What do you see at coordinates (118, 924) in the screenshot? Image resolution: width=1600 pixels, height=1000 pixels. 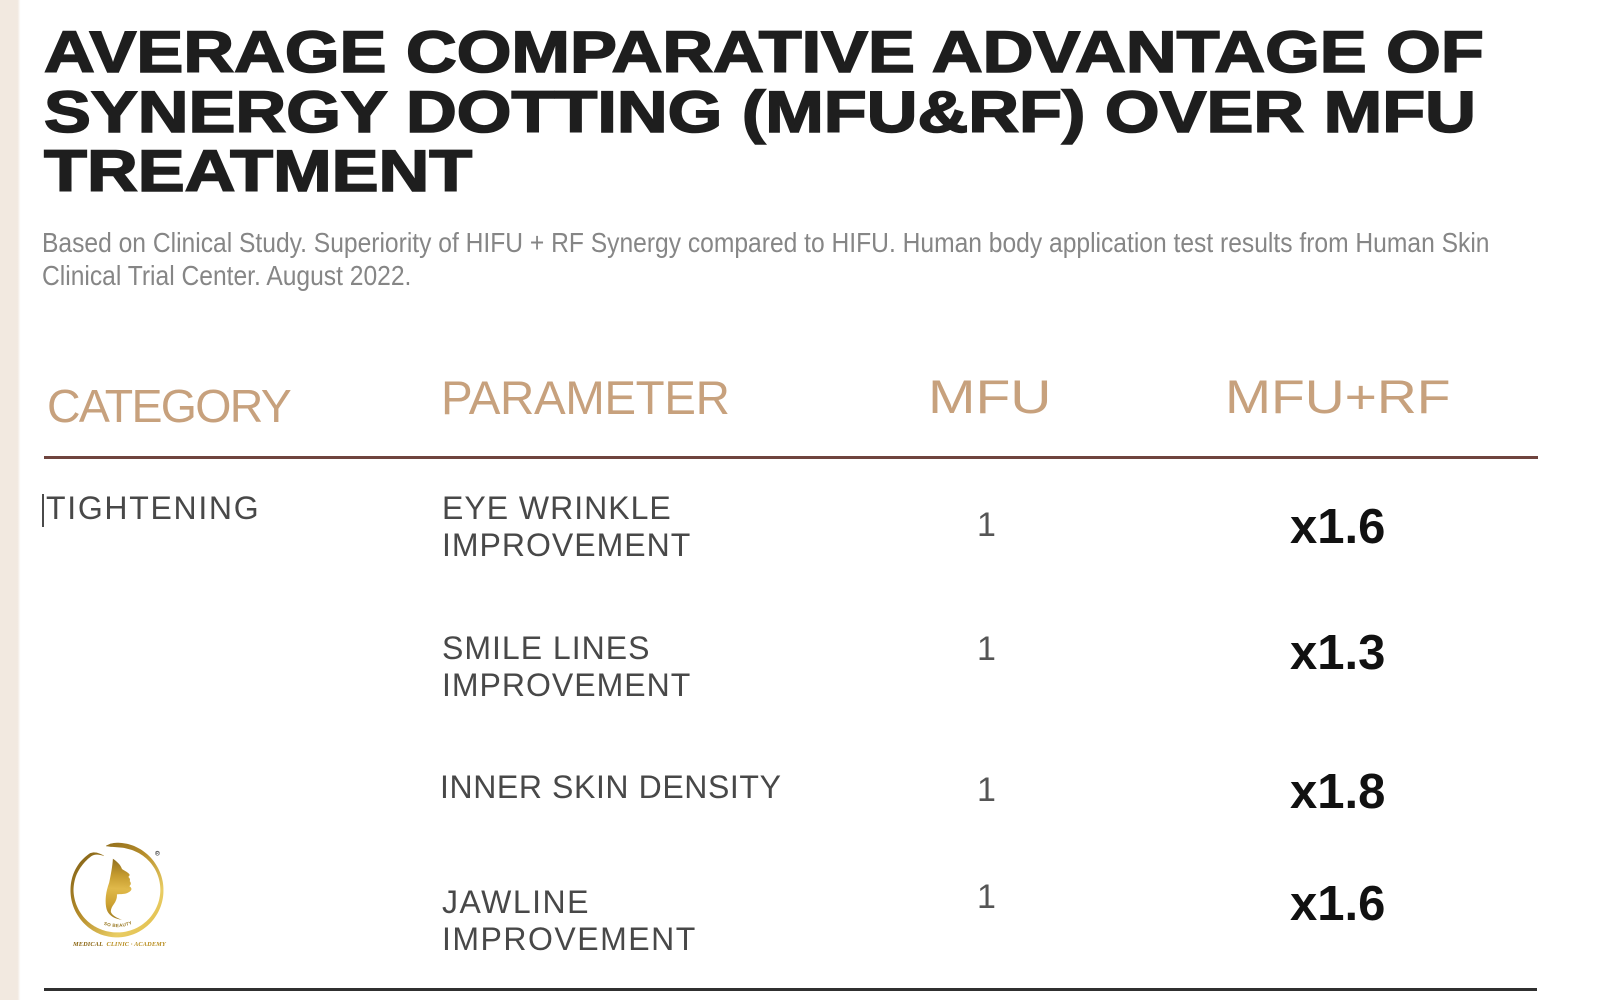 I see `svg-text: SO BEAUTY` at bounding box center [118, 924].